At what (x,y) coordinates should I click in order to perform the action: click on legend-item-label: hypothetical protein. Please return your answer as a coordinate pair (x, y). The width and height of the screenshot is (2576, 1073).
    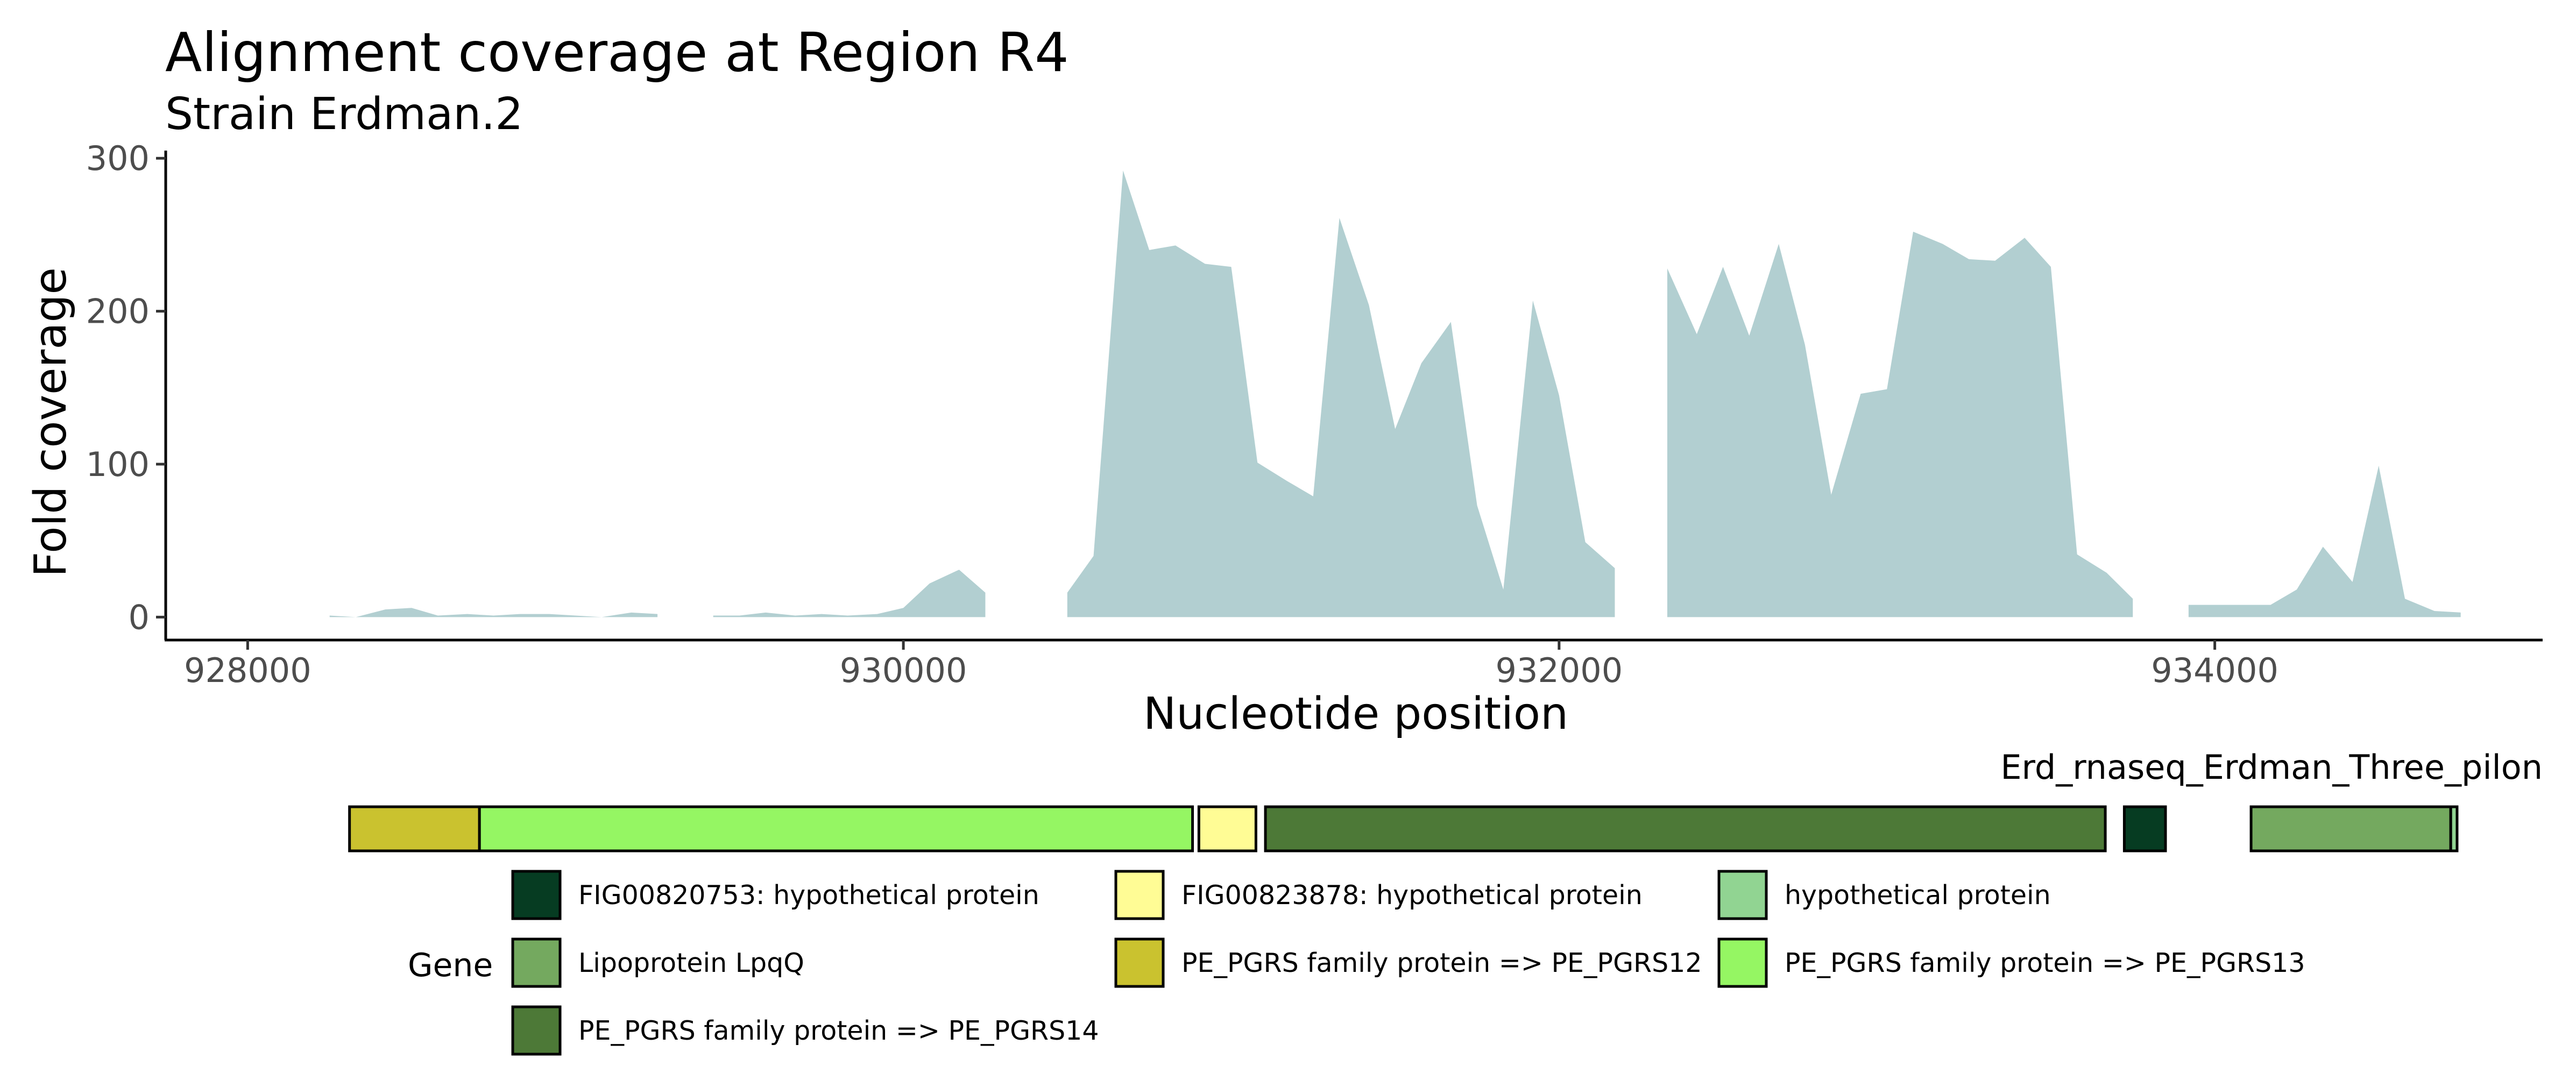
    Looking at the image, I should click on (1918, 895).